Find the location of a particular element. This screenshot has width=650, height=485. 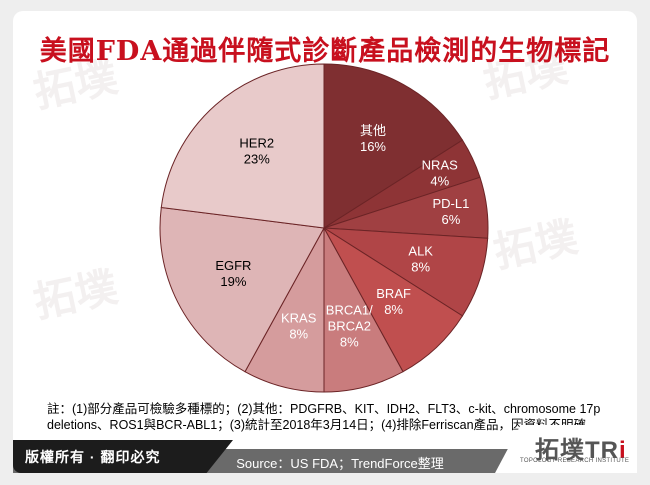

copyright-banner: 版權所有 · 翻印必究 is located at coordinates (123, 456).